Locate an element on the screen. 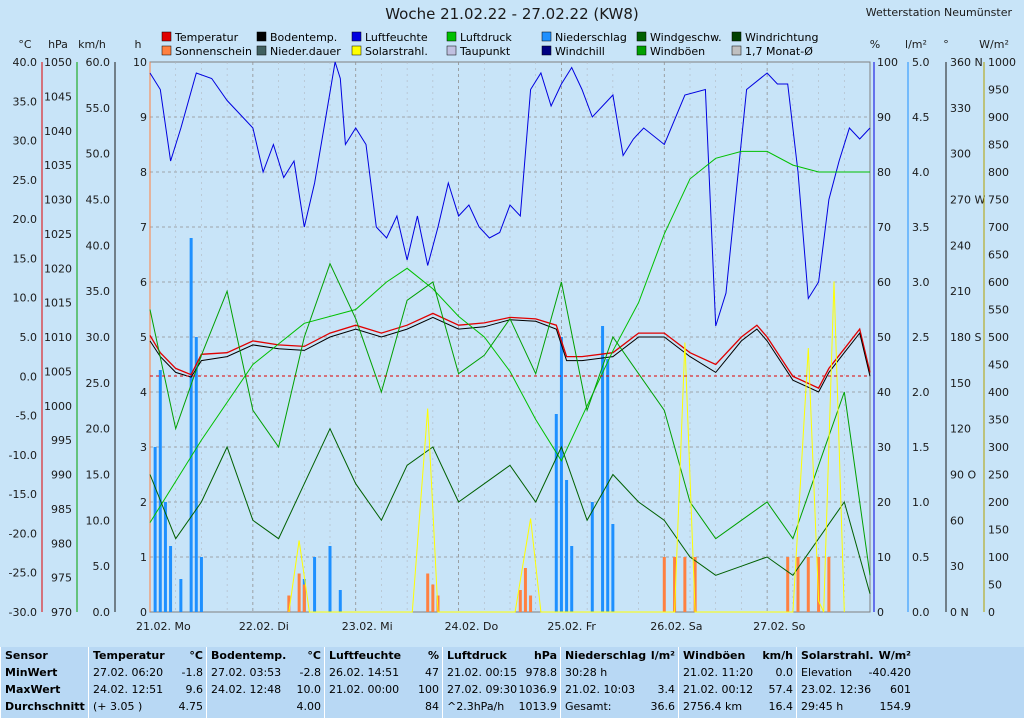 The width and height of the screenshot is (1024, 718). axis-unit-label: °C is located at coordinates (25, 44).